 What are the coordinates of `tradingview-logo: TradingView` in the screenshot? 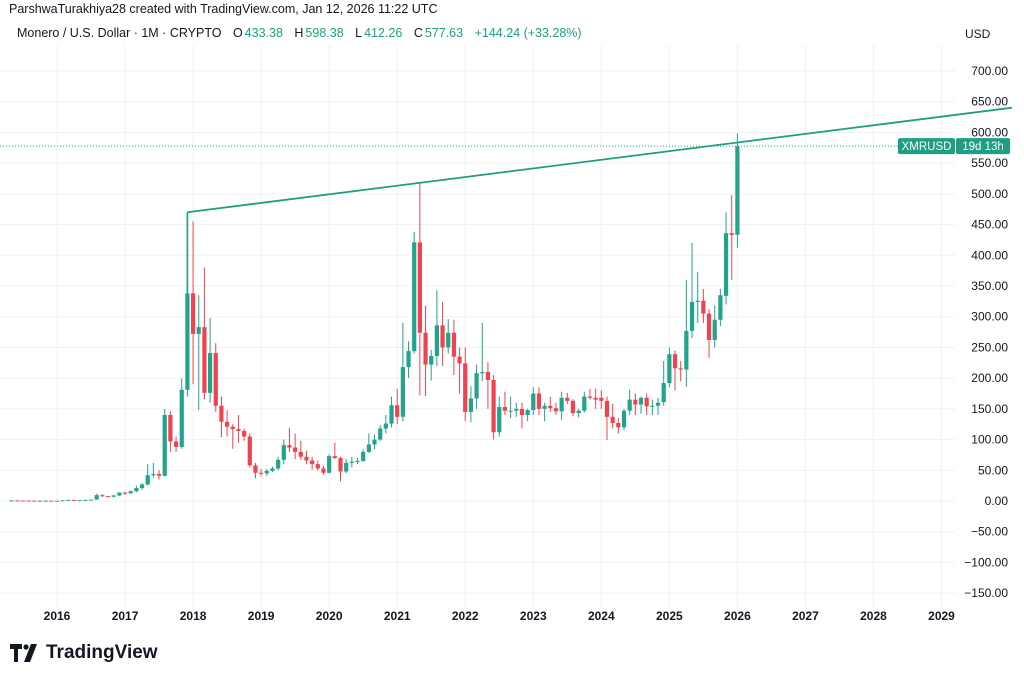 It's located at (84, 653).